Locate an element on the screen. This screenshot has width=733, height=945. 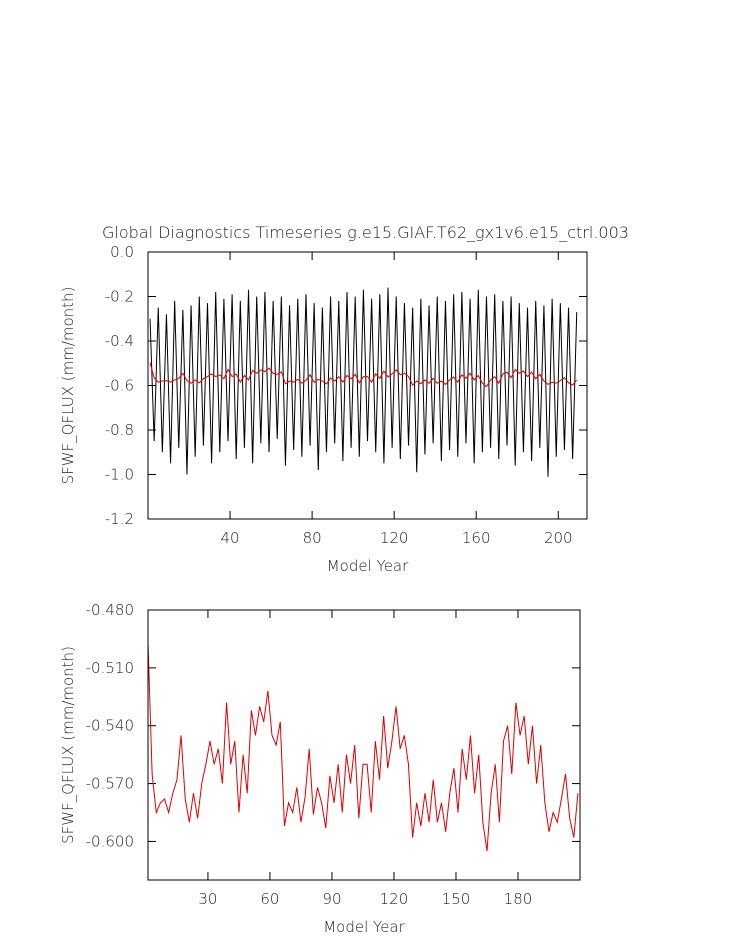
x-tick-label: 150 is located at coordinates (456, 899).